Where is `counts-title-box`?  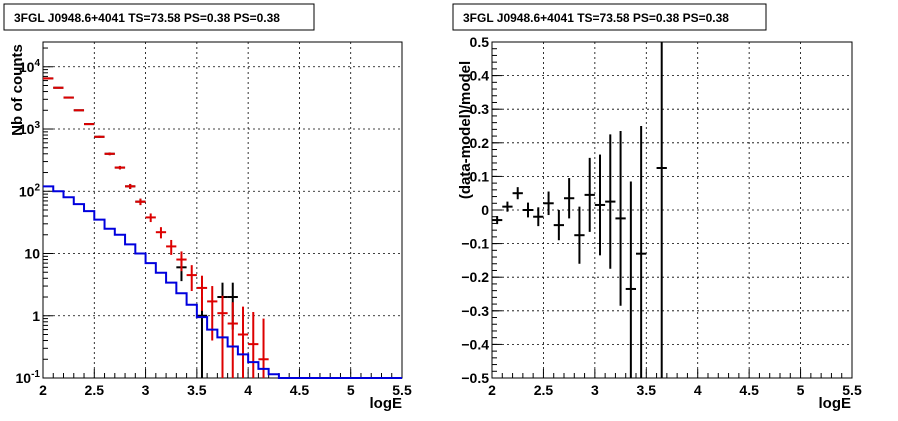 counts-title-box is located at coordinates (159, 17).